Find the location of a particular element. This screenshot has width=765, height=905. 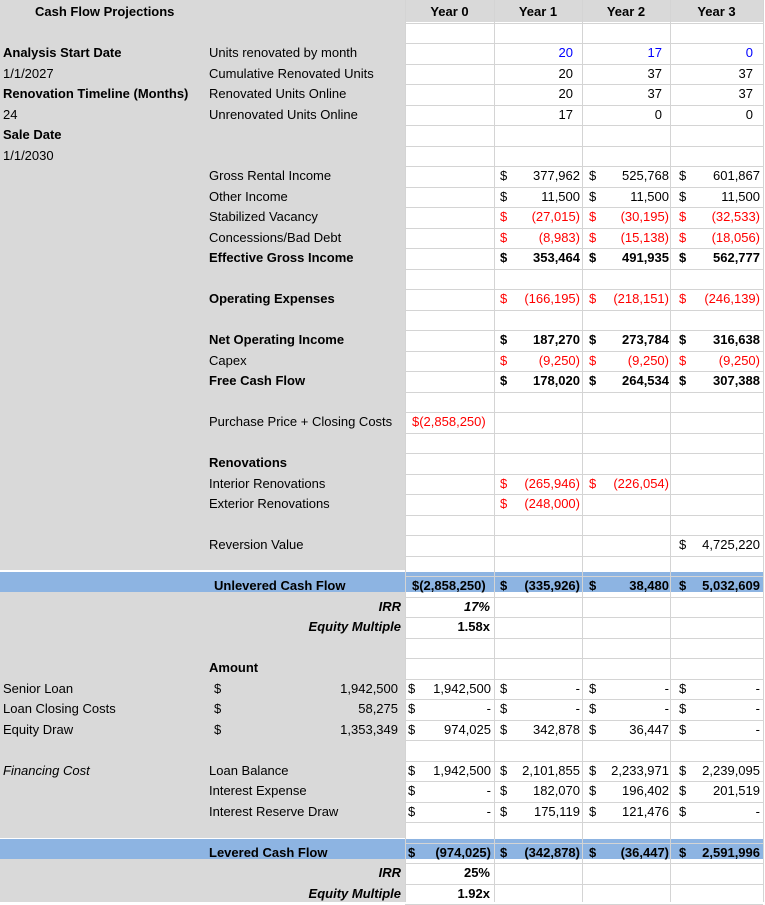

income-label: Concessions/Bad Debt is located at coordinates (275, 237).